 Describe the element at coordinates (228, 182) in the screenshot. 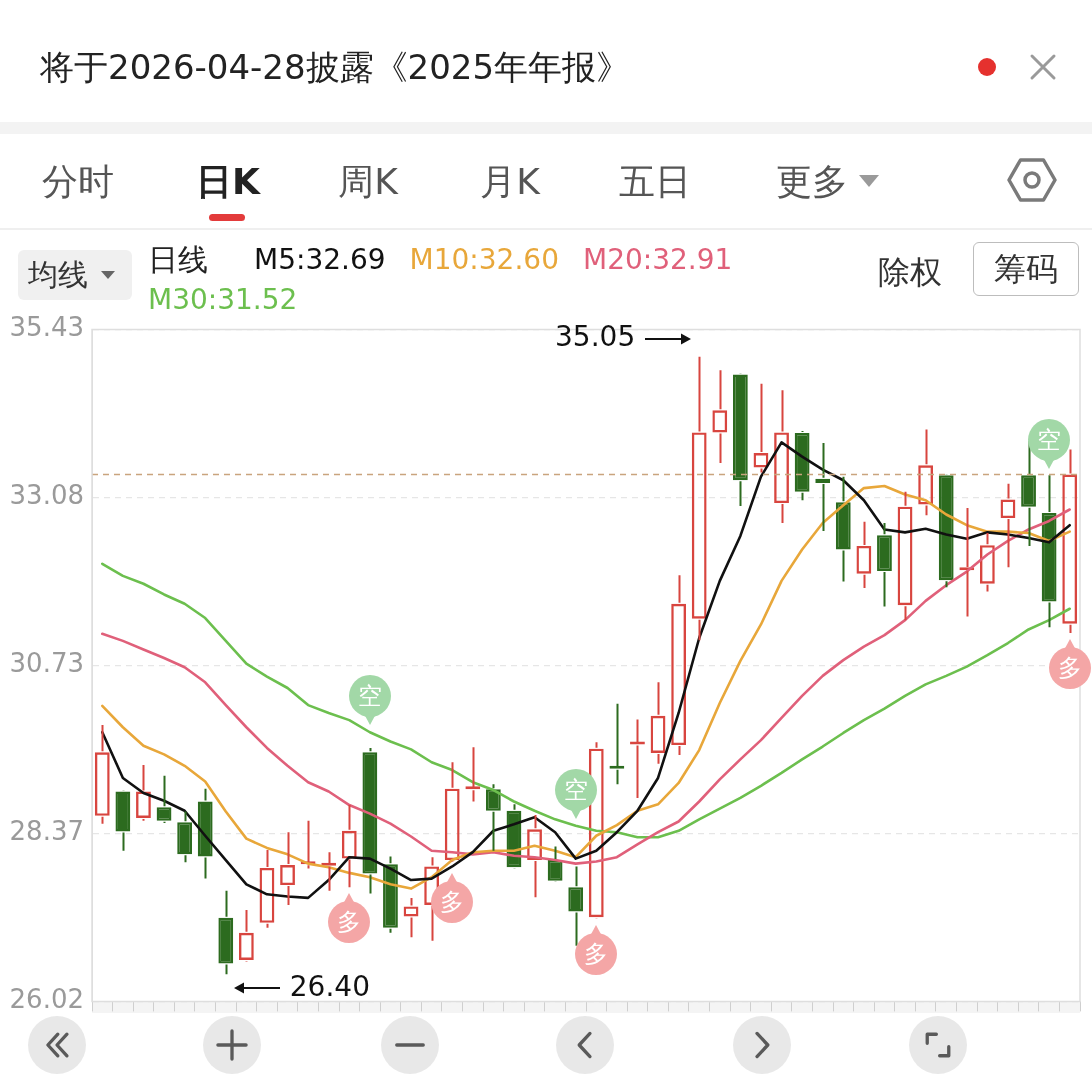

I see `text: 日K` at that location.